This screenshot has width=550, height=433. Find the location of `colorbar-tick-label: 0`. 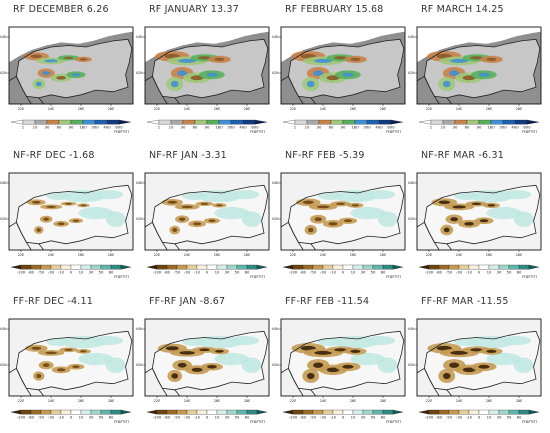

colorbar-tick-label: 0 is located at coordinates (343, 416).